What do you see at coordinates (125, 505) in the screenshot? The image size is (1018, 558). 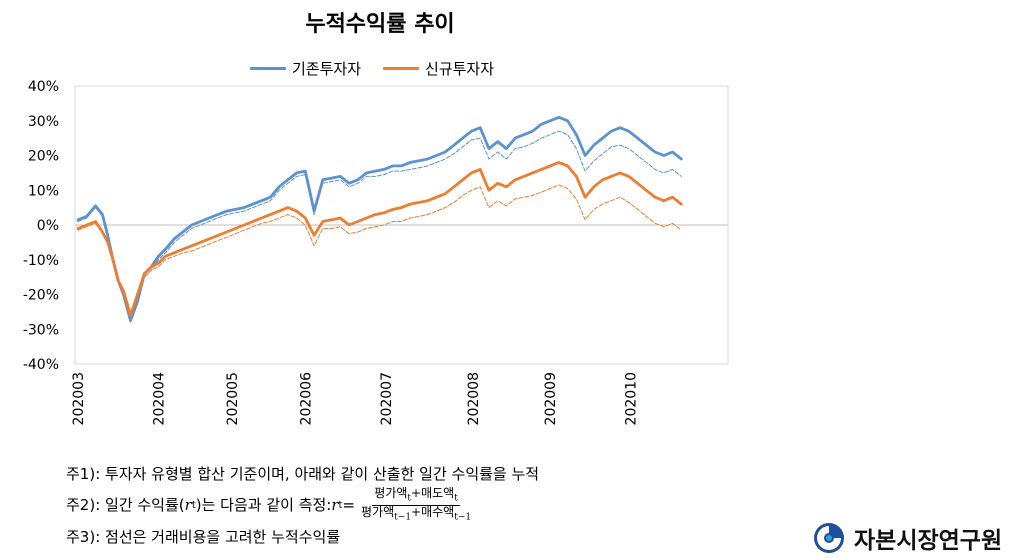 I see `note-2-prefix: 주2): 일간 수익률(` at bounding box center [125, 505].